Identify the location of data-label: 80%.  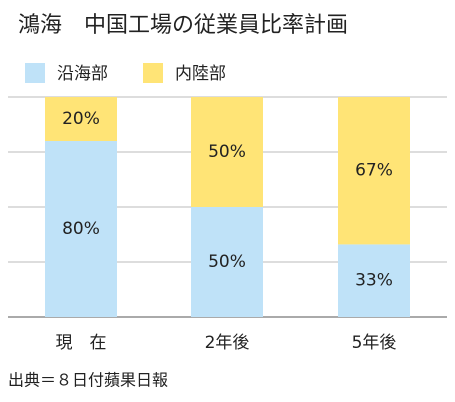
(81, 229).